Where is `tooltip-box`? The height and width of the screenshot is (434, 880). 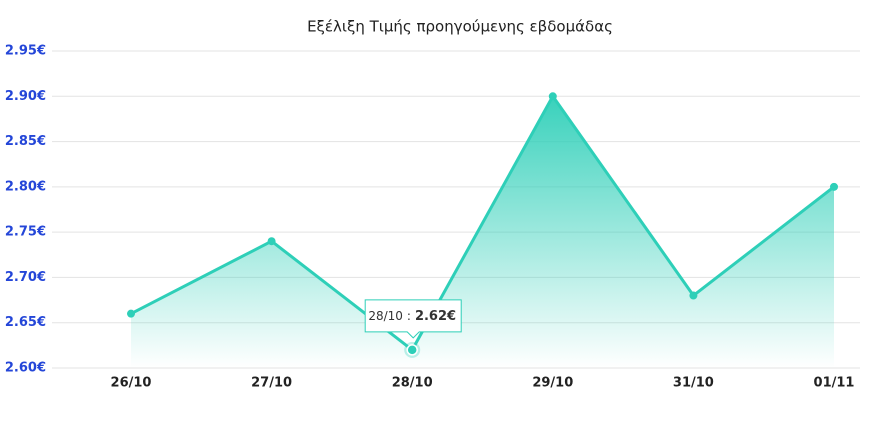 tooltip-box is located at coordinates (413, 319).